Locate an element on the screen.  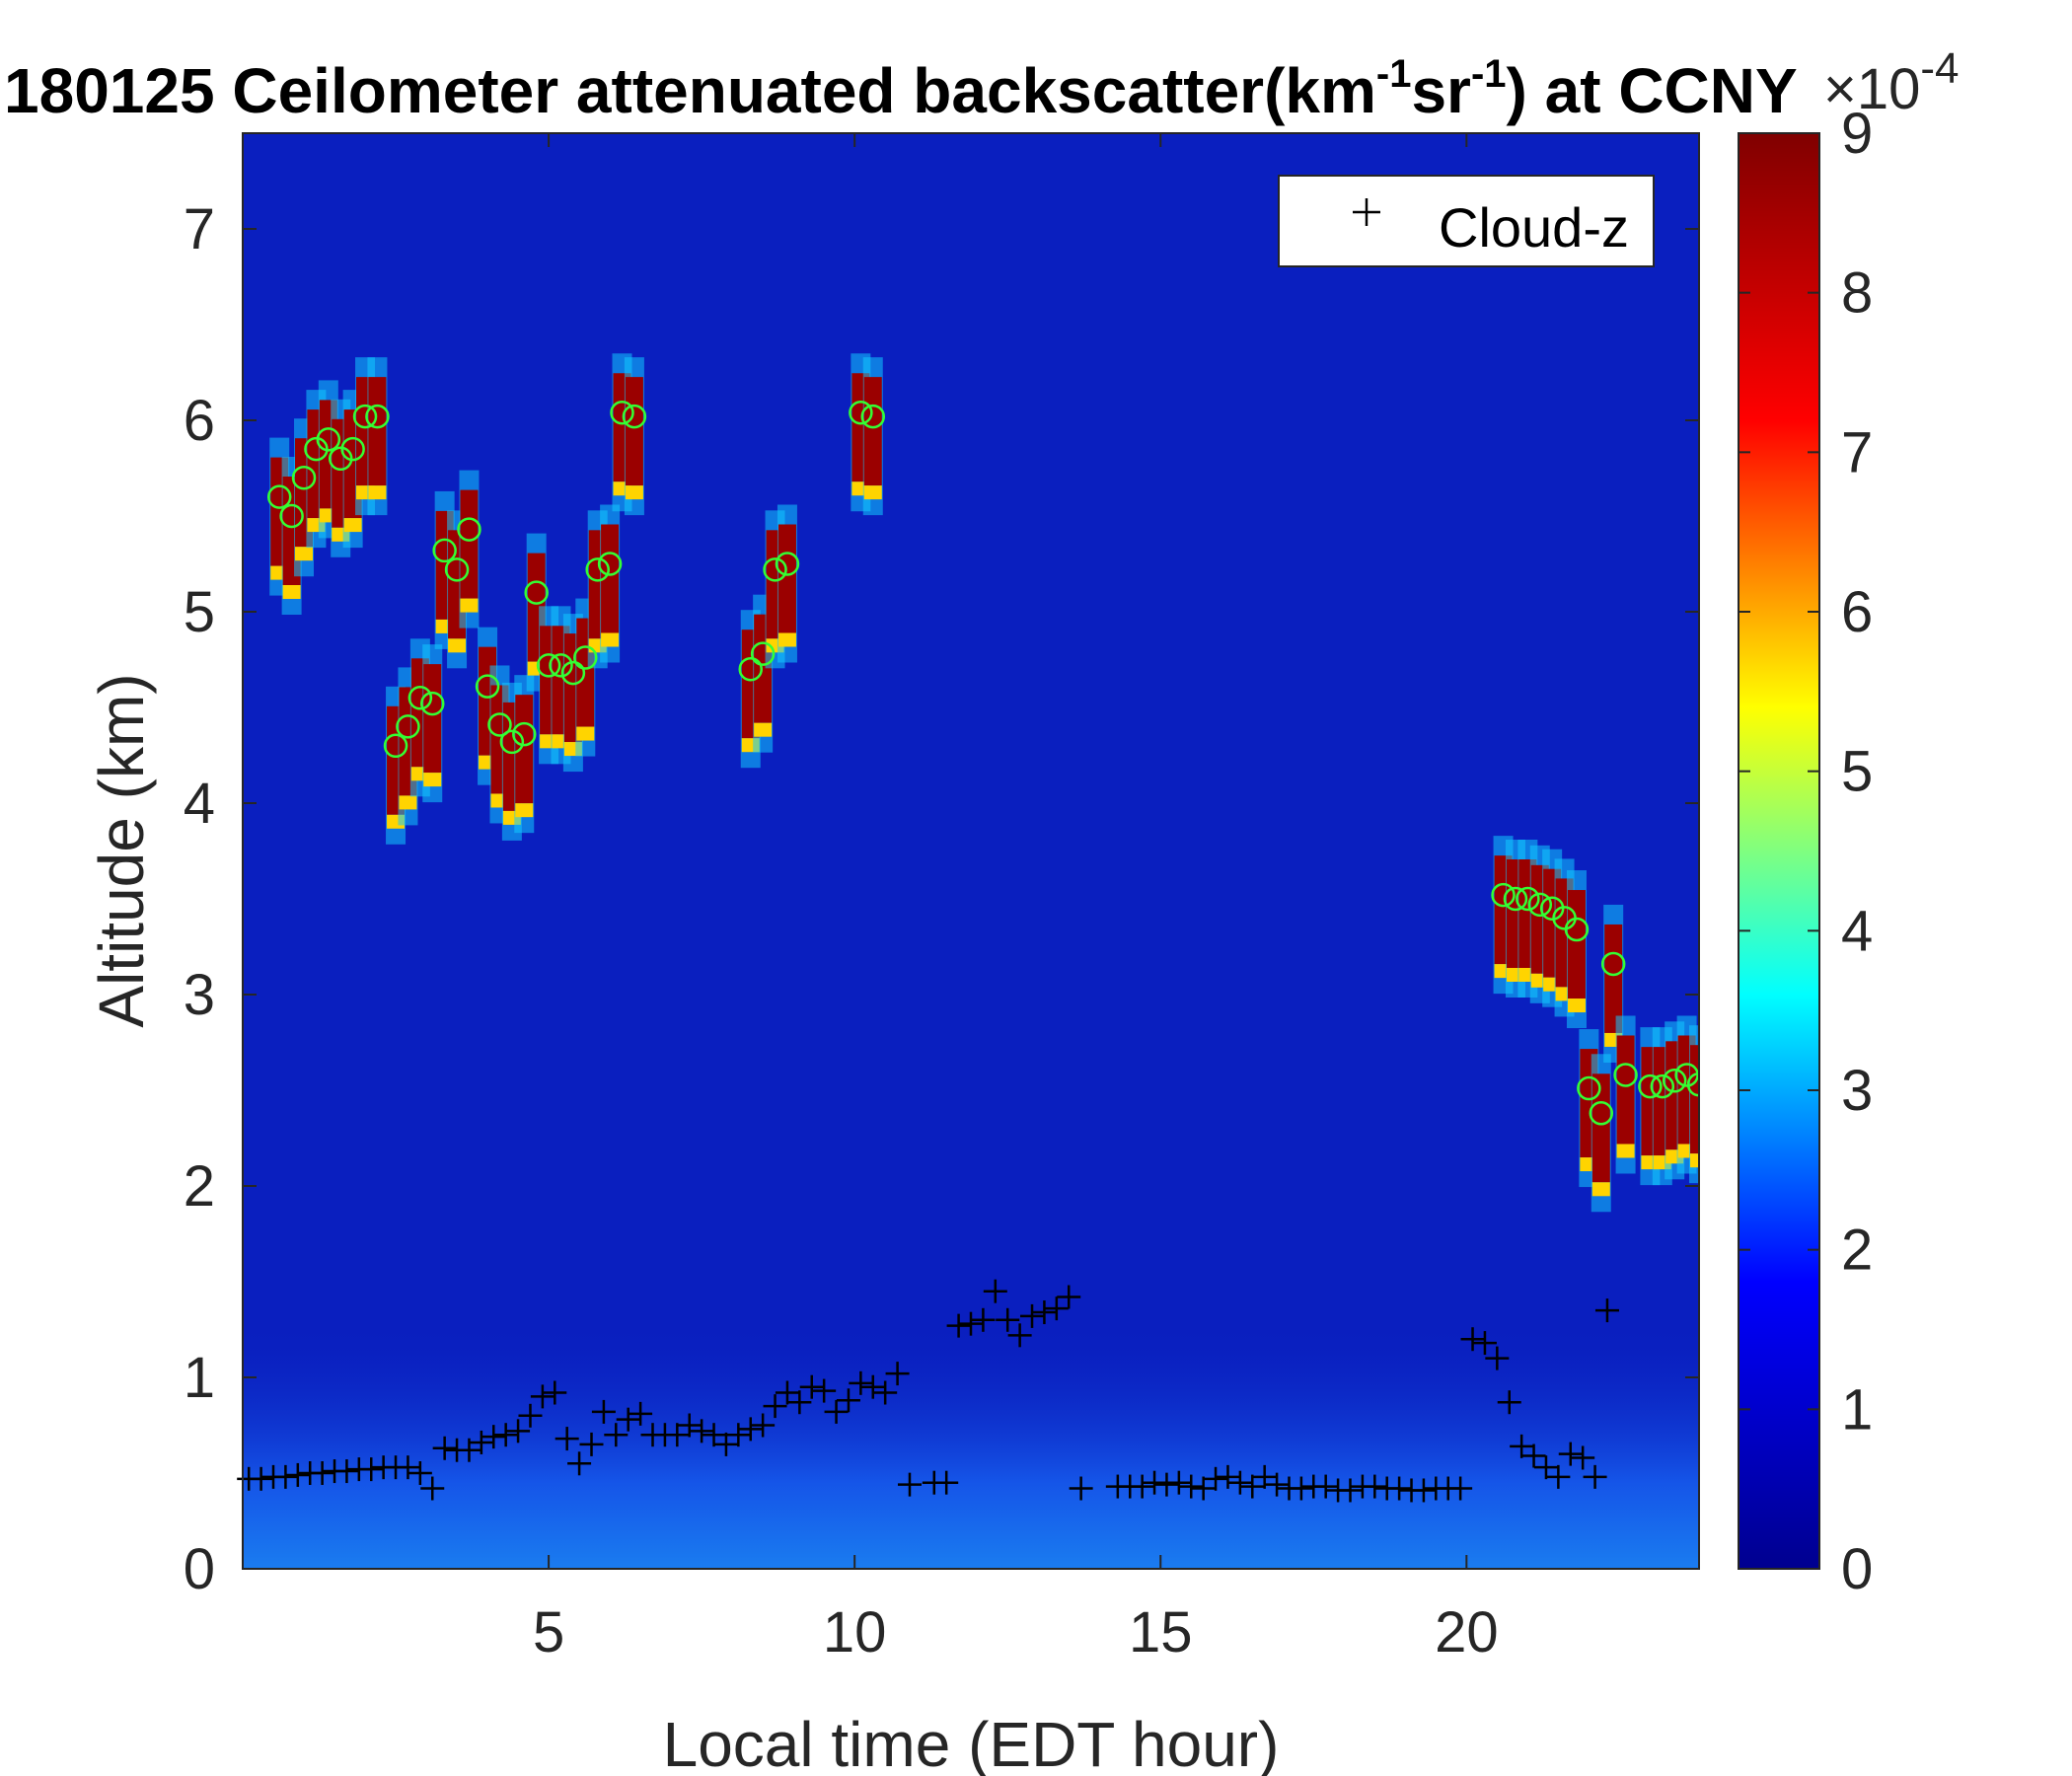
legend-box is located at coordinates (1467, 221).